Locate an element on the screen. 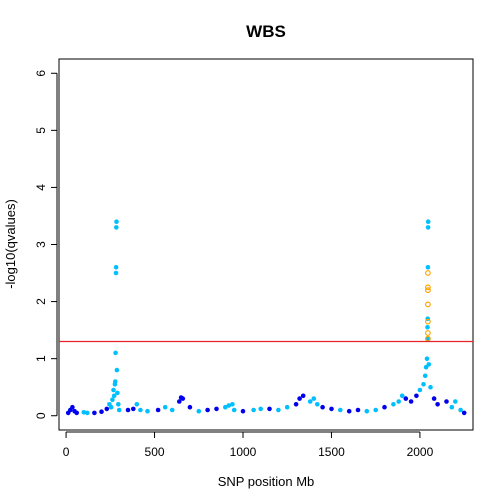 This screenshot has height=504, width=504. x-tick-label: 1500 is located at coordinates (331, 452).